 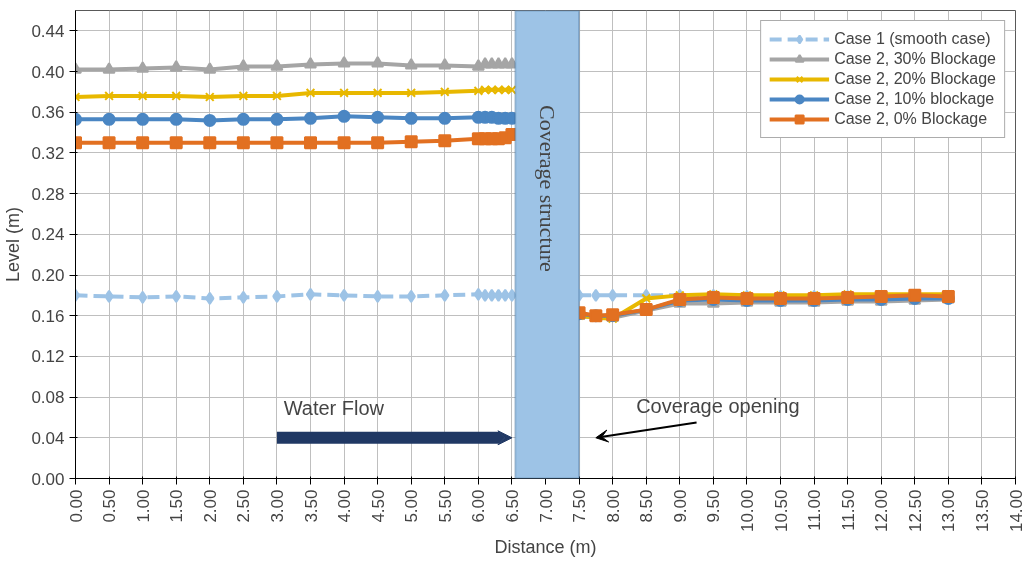 What do you see at coordinates (412, 506) in the screenshot?
I see `x-tick-label: 5.00` at bounding box center [412, 506].